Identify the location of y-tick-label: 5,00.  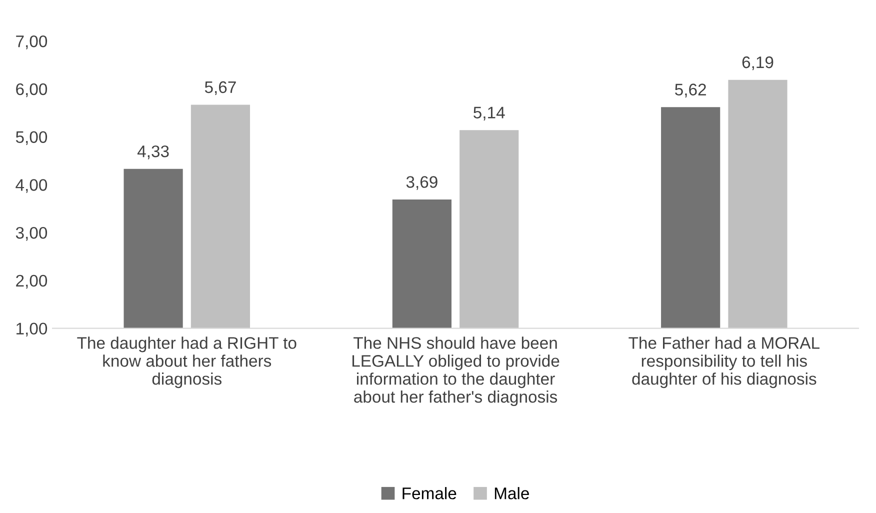
(32, 138).